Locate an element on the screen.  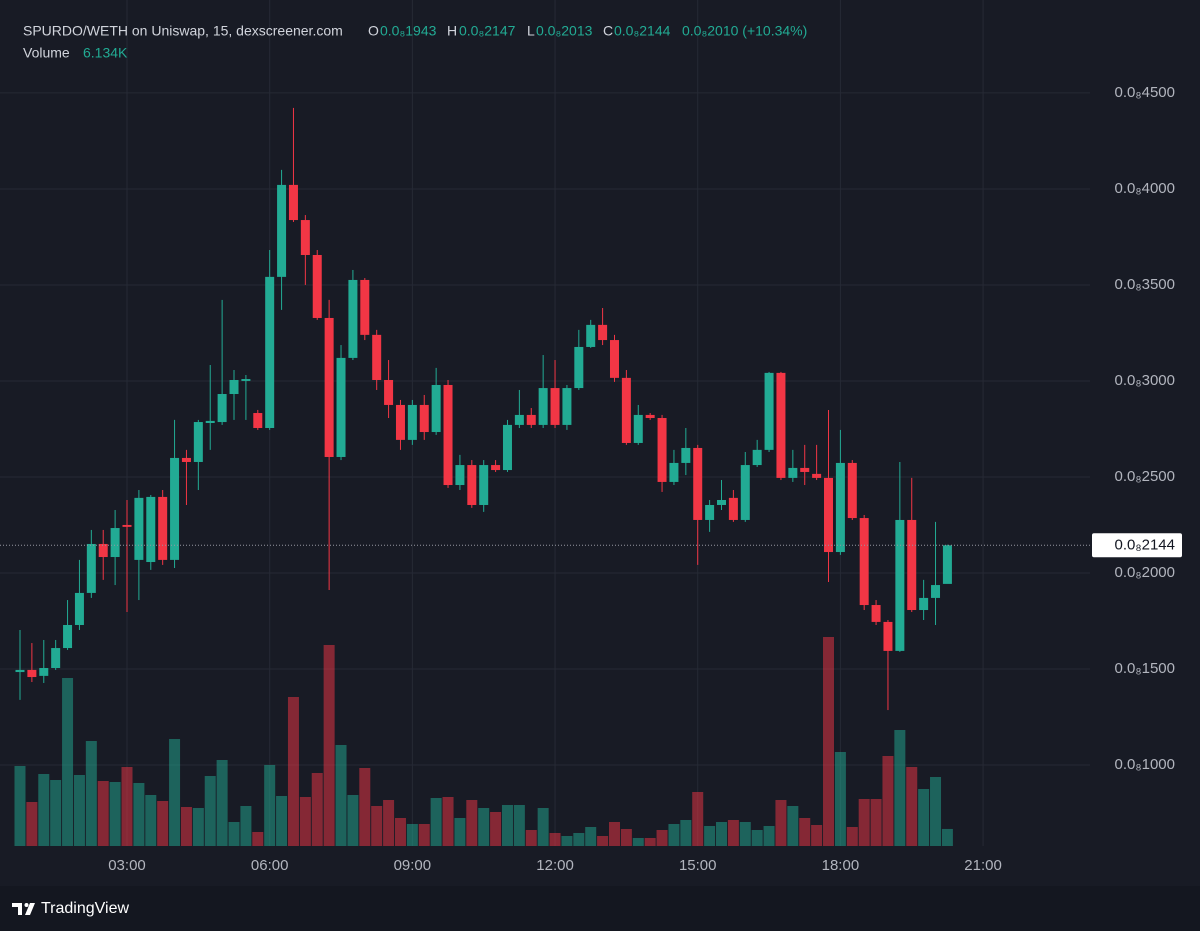
legend-h-label: H is located at coordinates (452, 31).